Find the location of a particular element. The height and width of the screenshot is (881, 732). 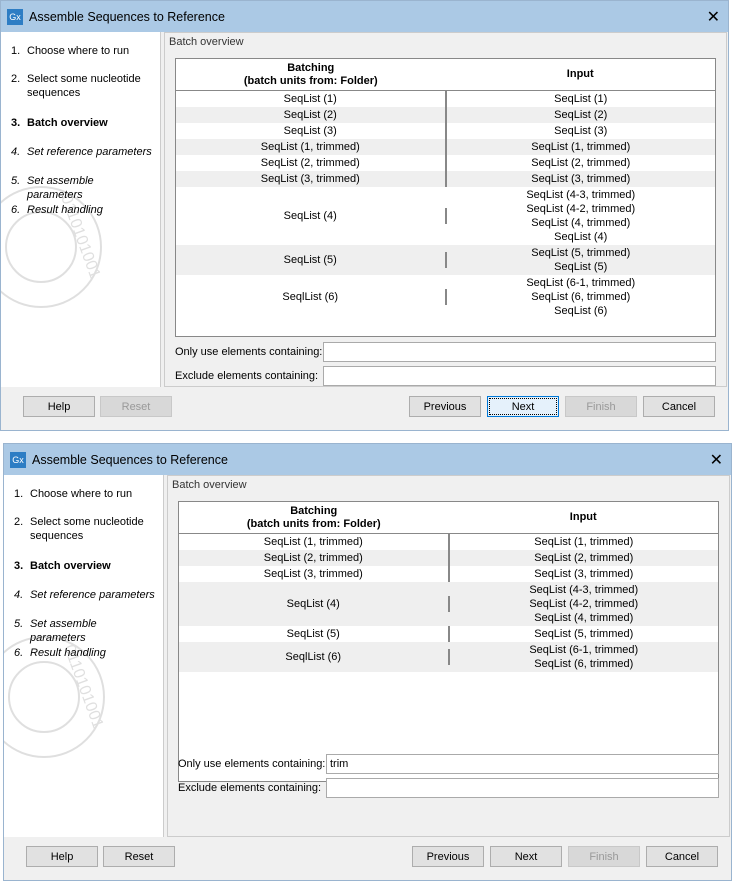

step-label: Result handling is located at coordinates (65, 210).